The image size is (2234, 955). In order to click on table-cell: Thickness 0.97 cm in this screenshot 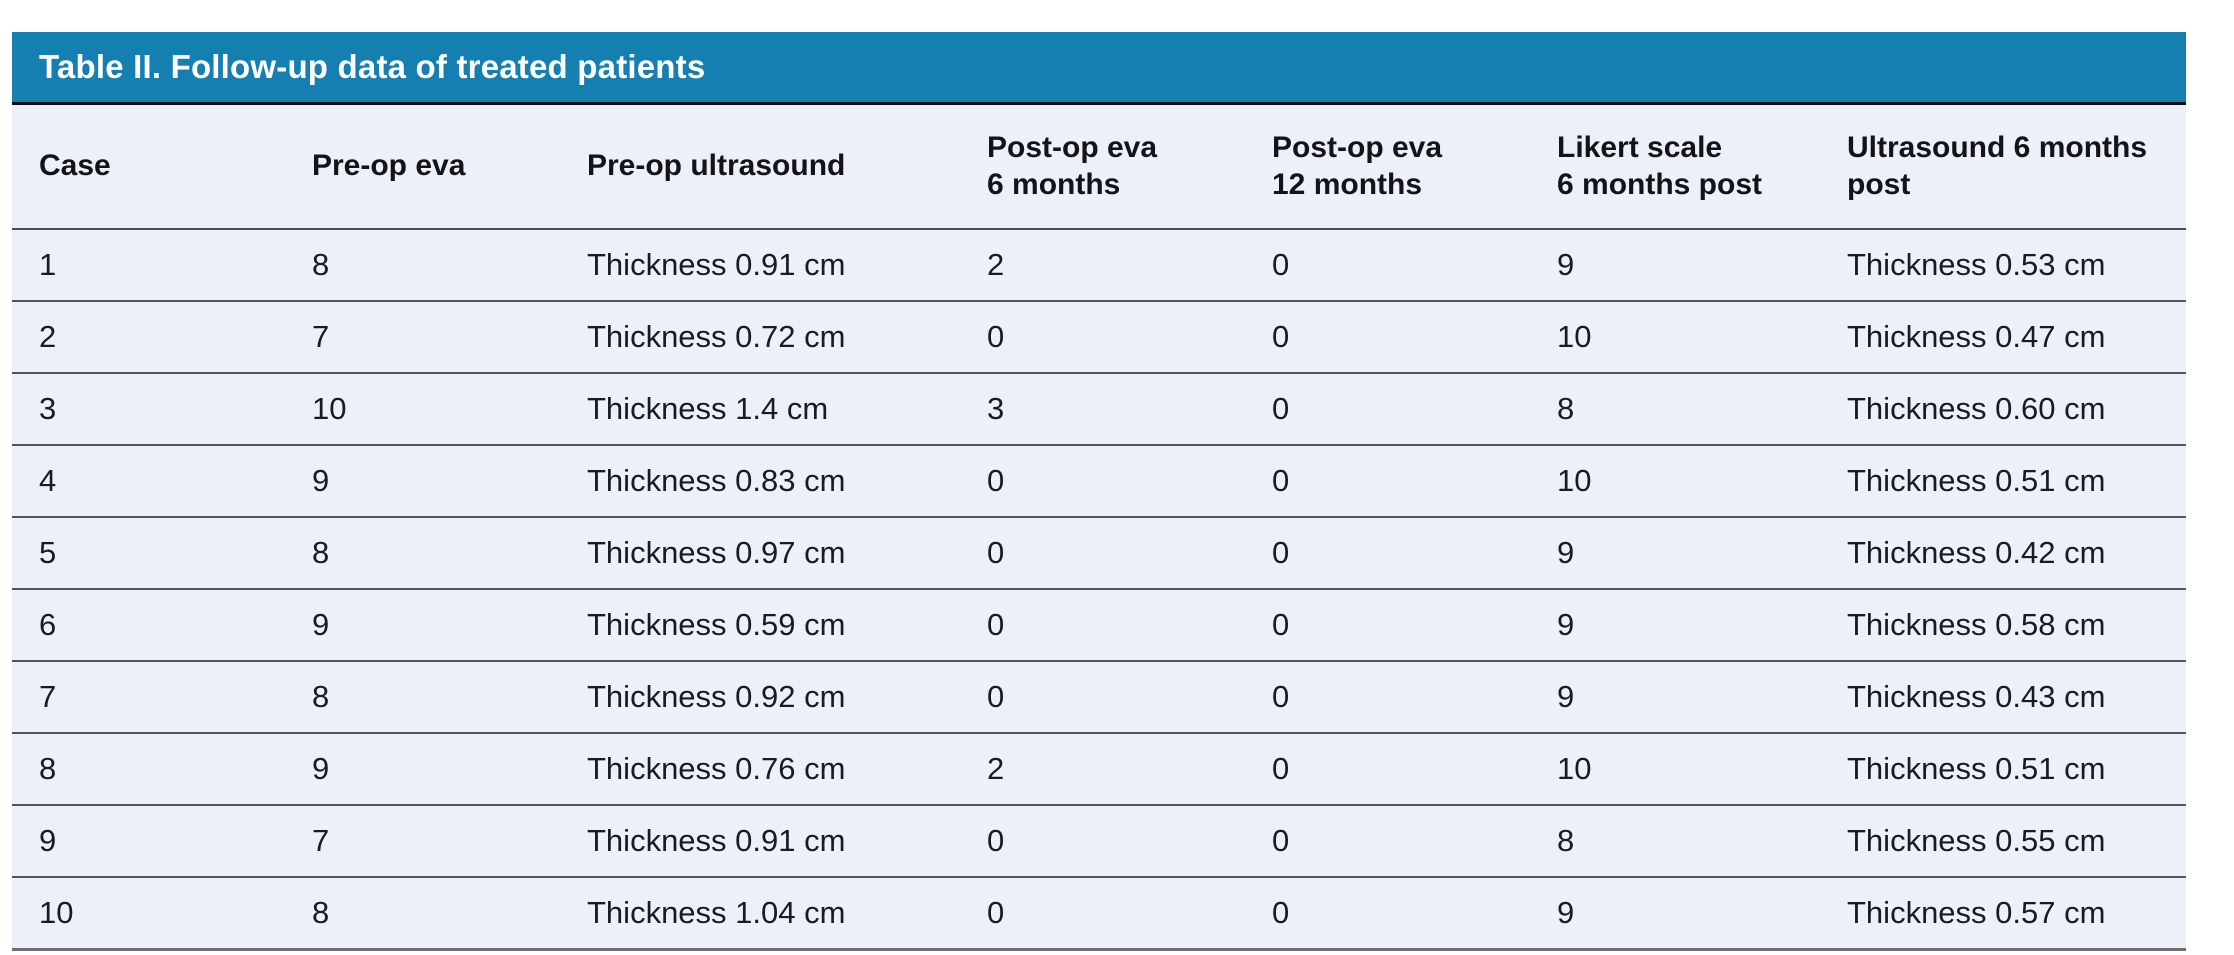, I will do `click(760, 554)`.